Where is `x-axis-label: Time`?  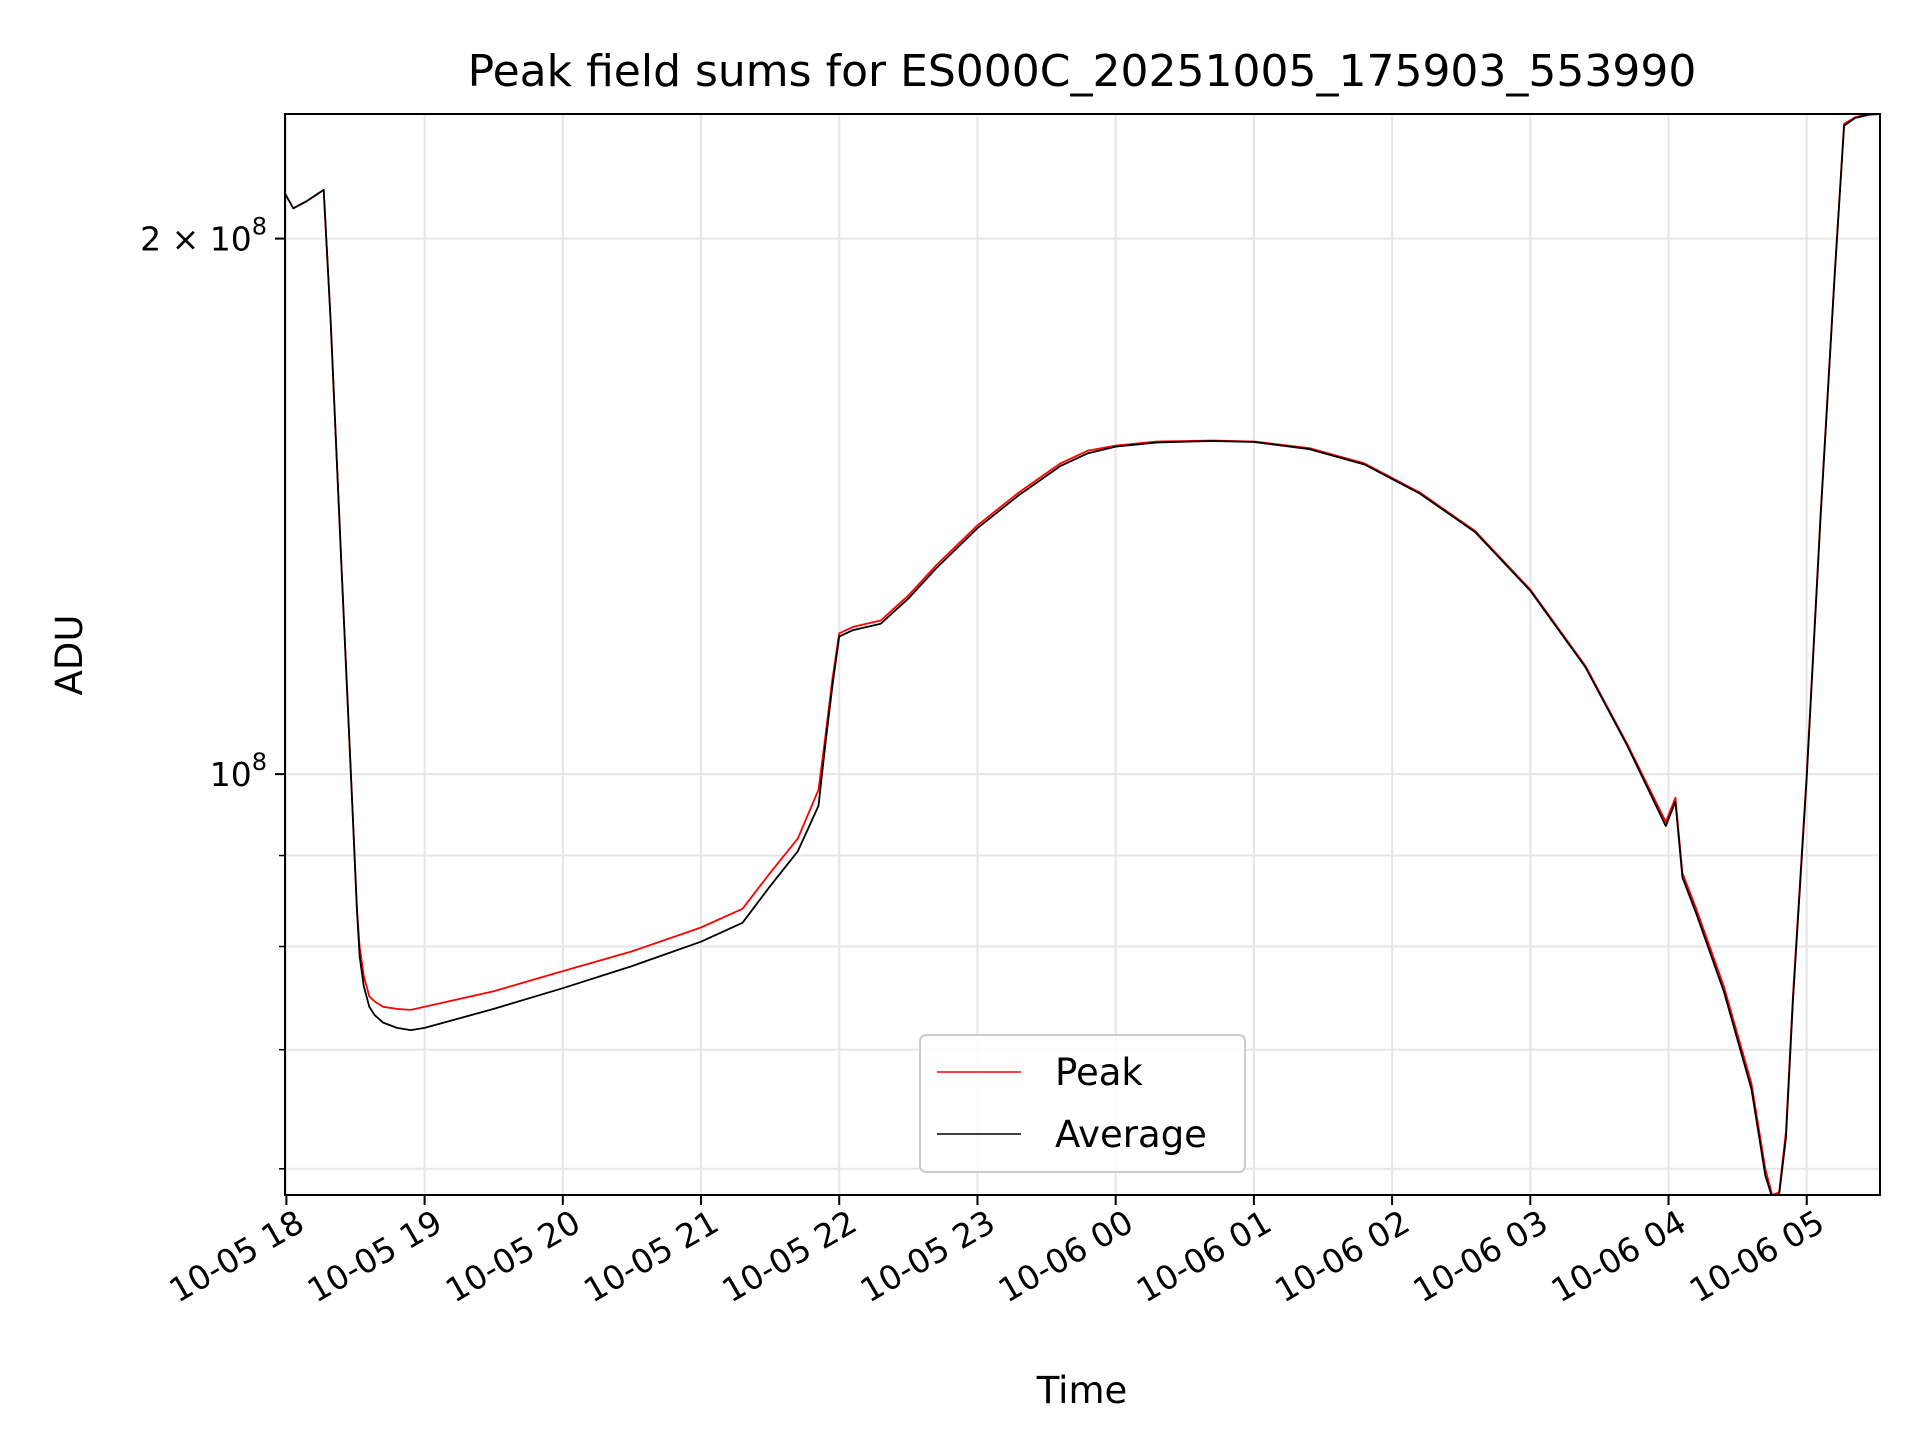
x-axis-label: Time is located at coordinates (1082, 1390).